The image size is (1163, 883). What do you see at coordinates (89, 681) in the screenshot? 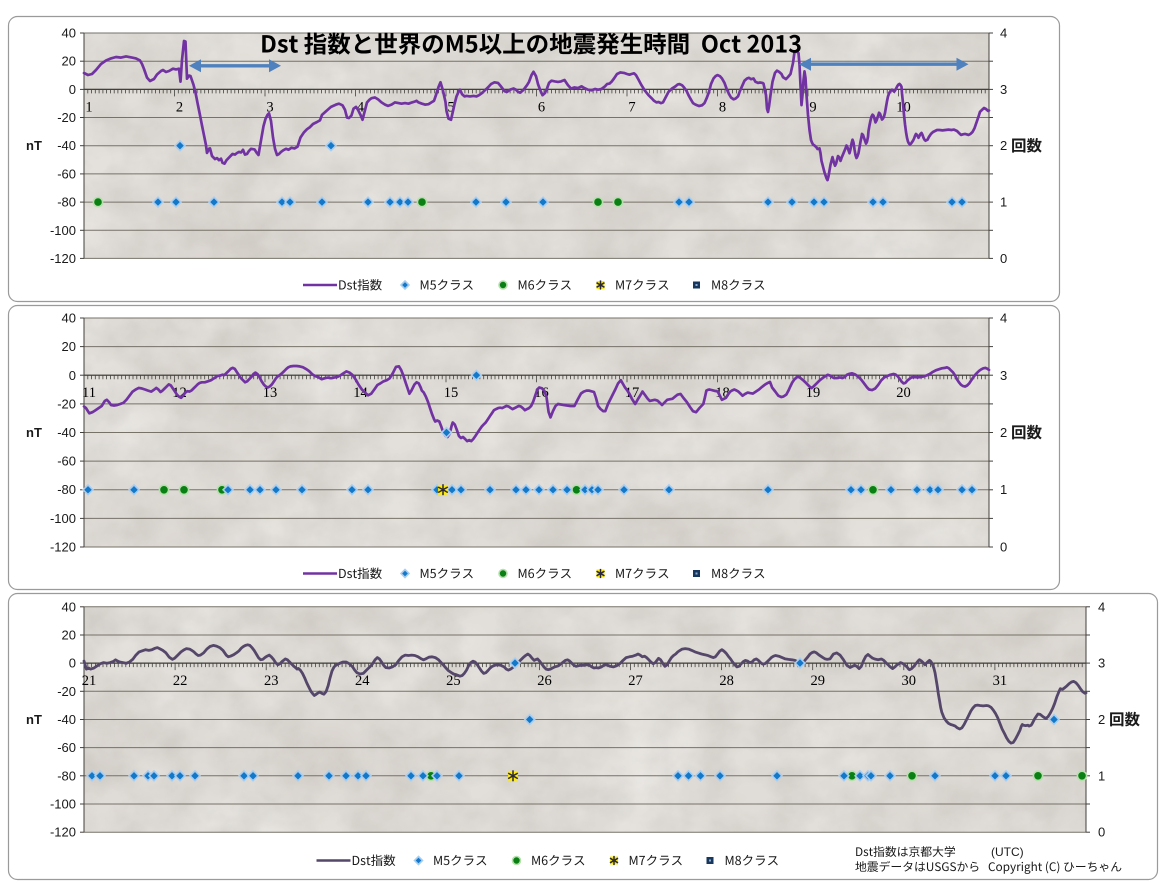
I see `svg-text: 21` at bounding box center [89, 681].